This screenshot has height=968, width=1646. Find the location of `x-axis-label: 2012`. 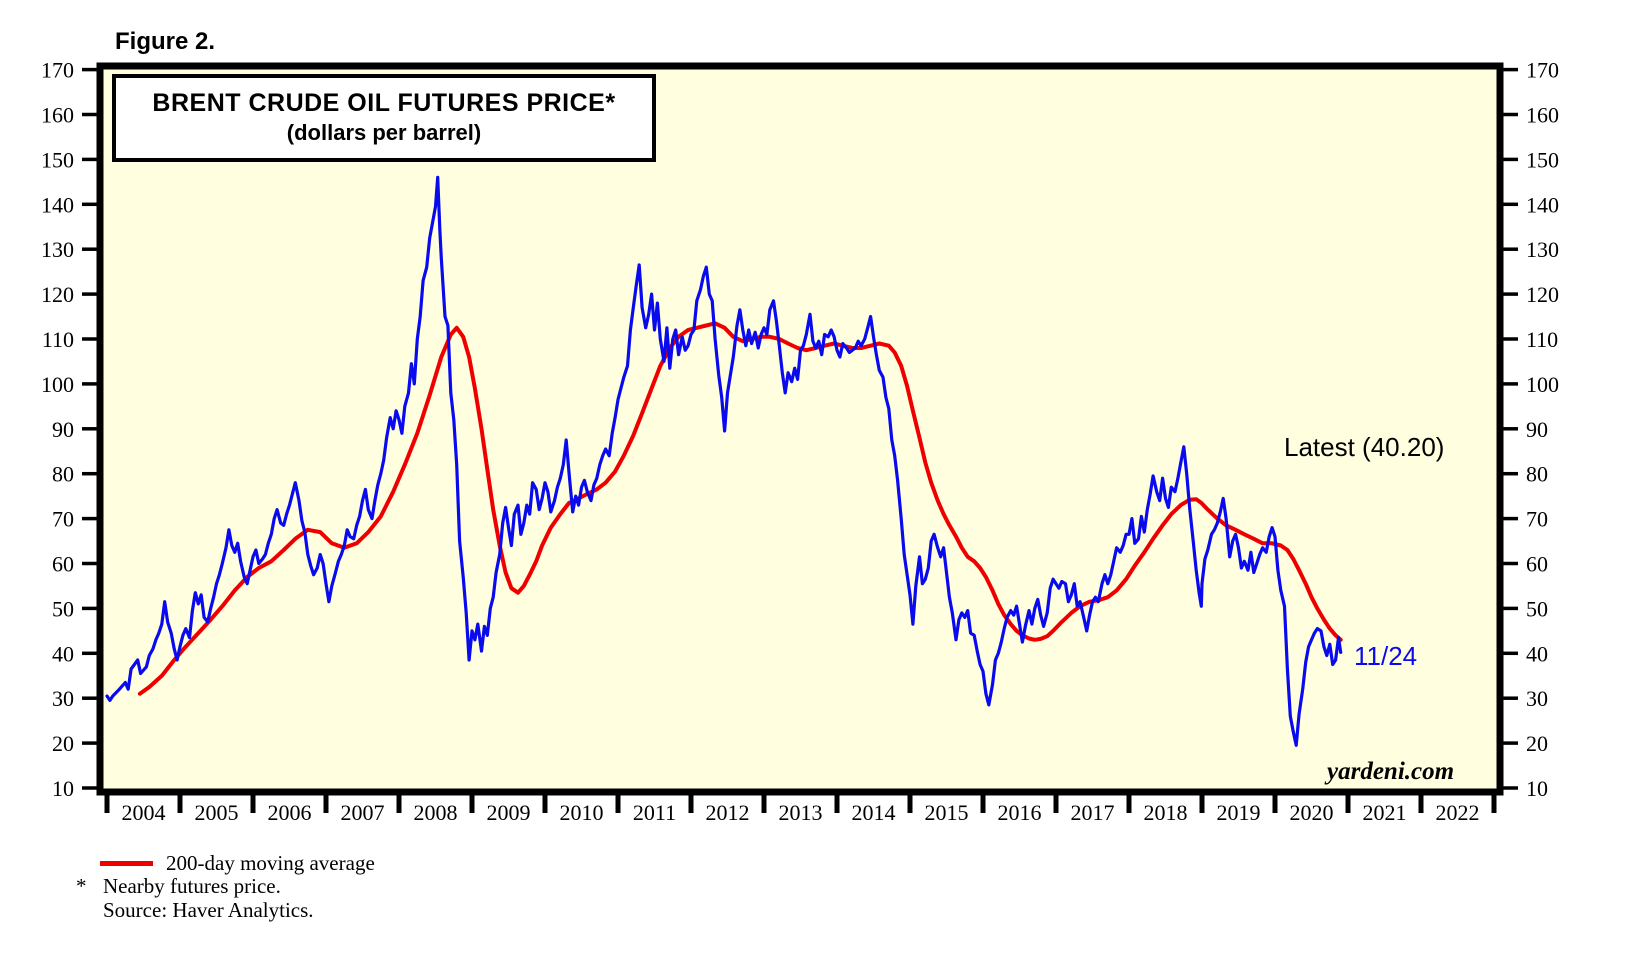

x-axis-label: 2012 is located at coordinates (728, 812).